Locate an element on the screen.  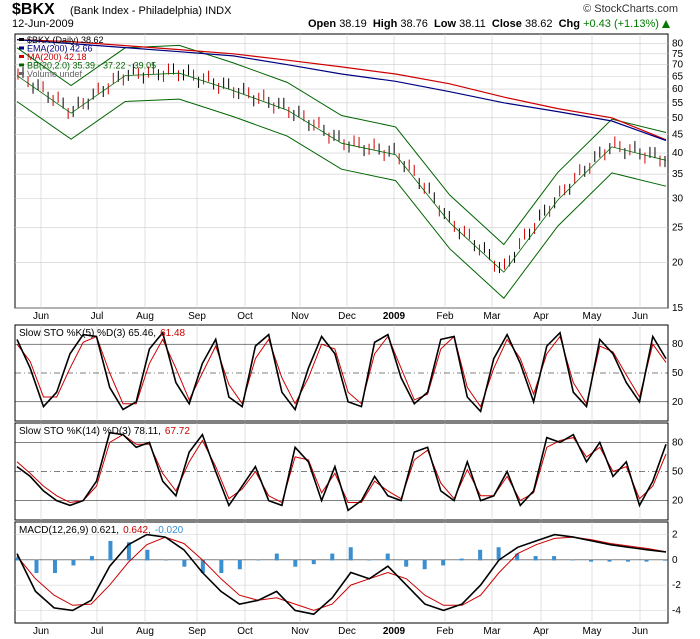
macd-x-tick: Feb is located at coordinates (445, 631).